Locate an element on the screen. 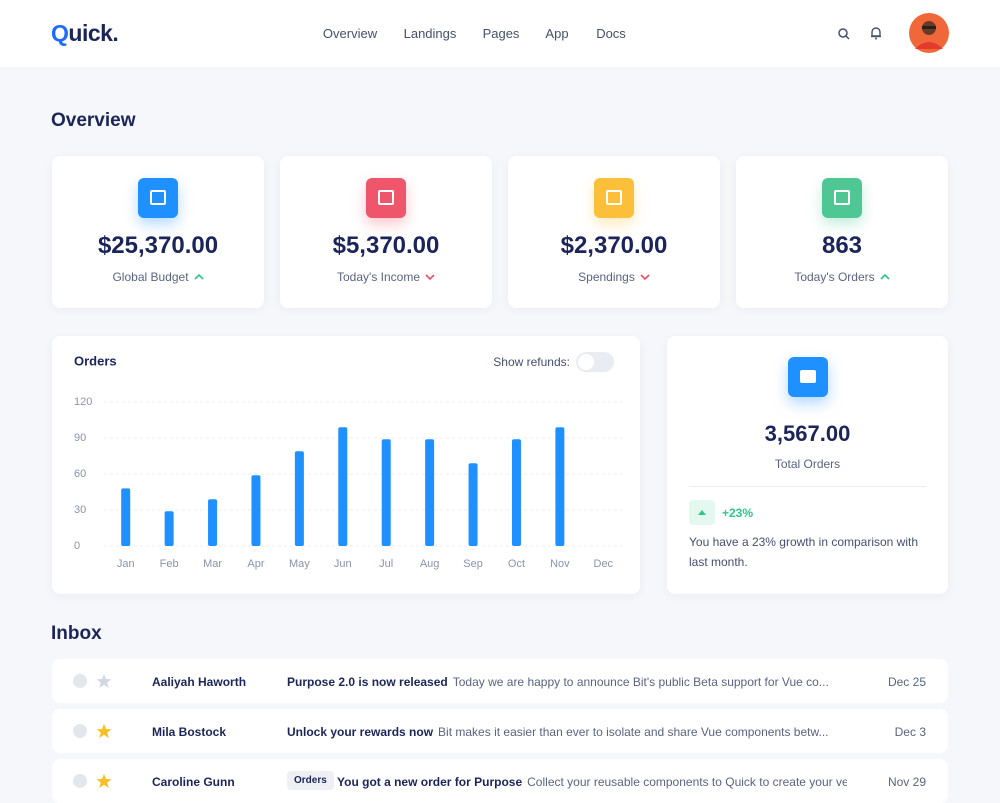  top-bar: Quick. Overview Landings Pages App Docs is located at coordinates (500, 33).